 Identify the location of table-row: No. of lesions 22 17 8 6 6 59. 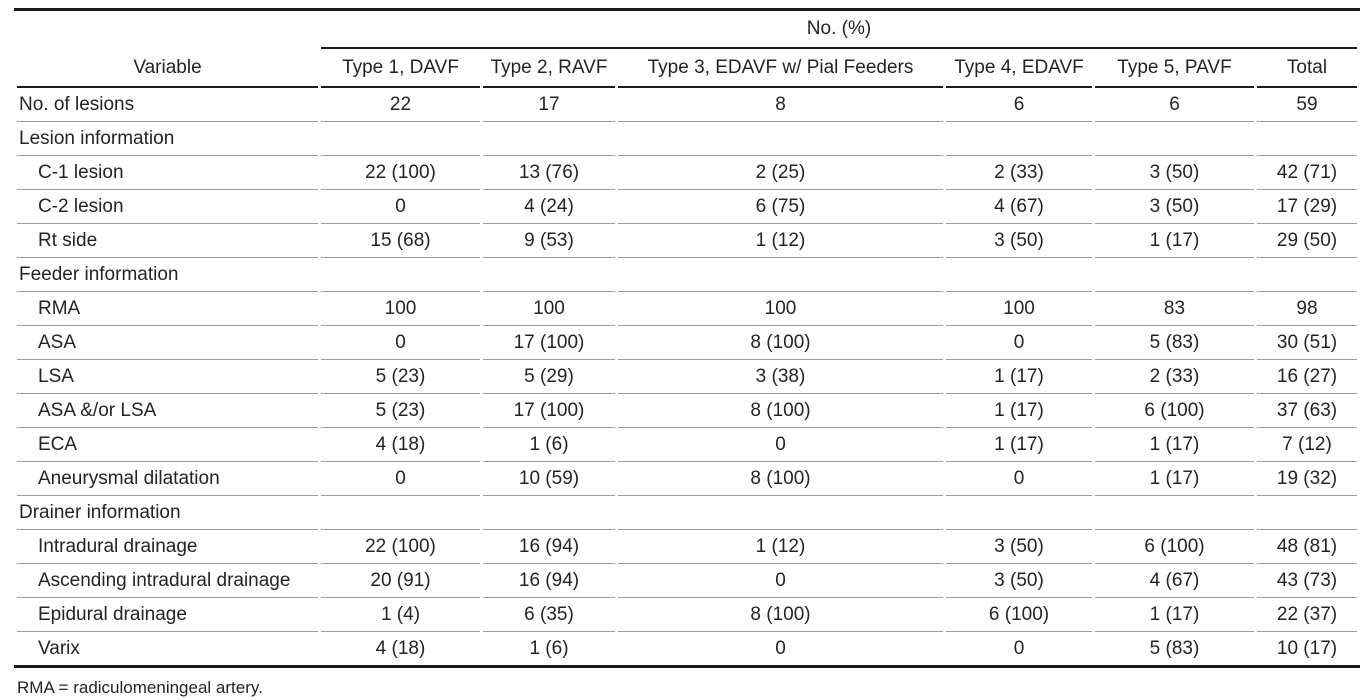
(687, 105).